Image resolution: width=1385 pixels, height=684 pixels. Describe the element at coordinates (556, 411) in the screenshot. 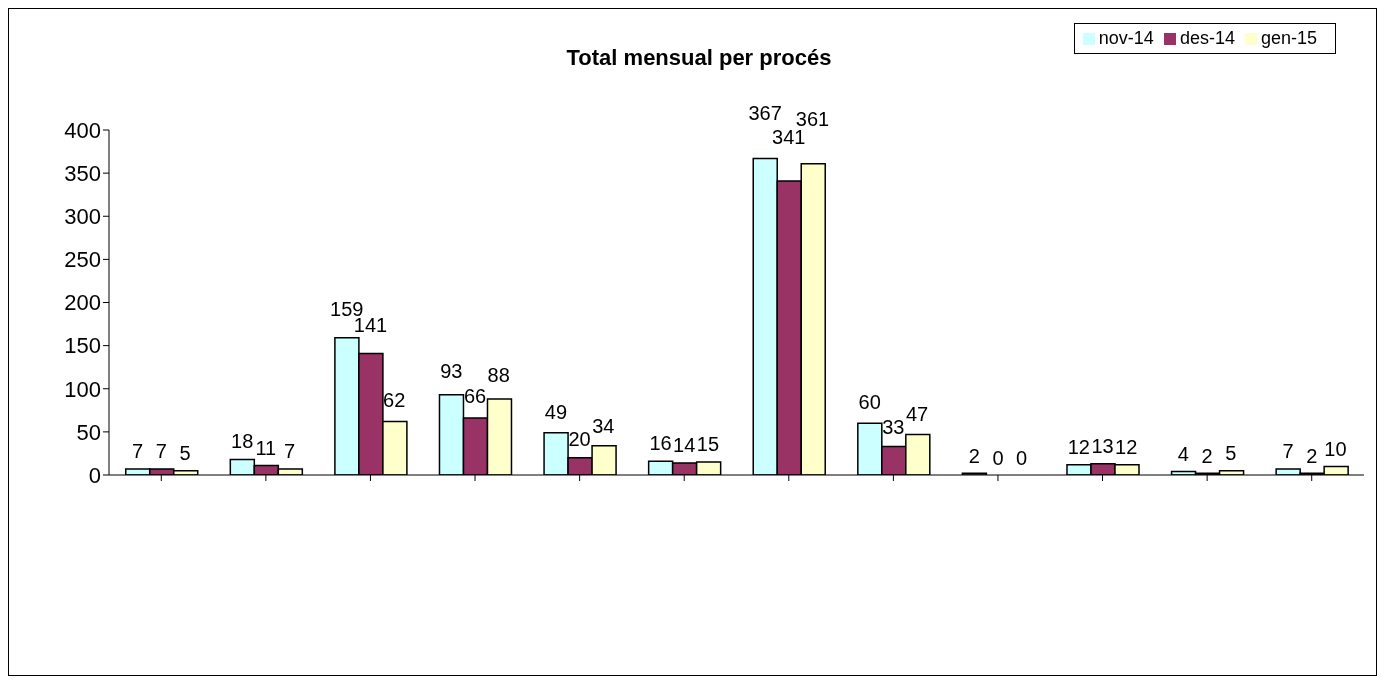

I see `data-label: 49` at that location.